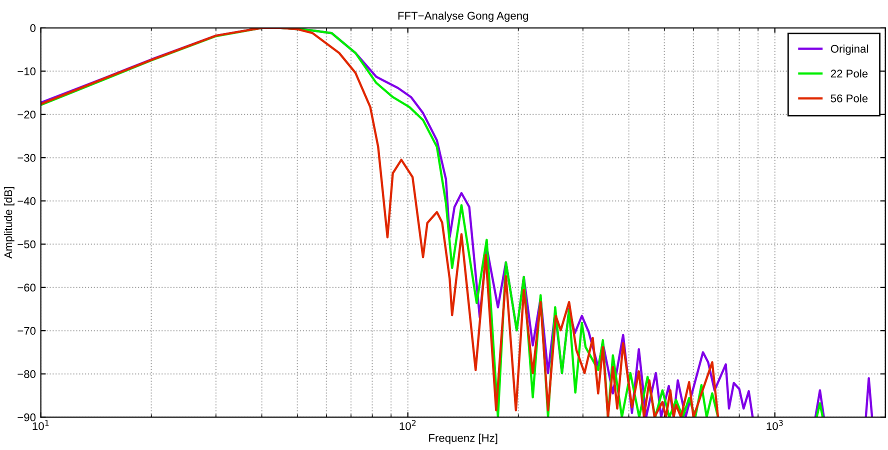  What do you see at coordinates (27, 201) in the screenshot?
I see `y-tick-label: −40` at bounding box center [27, 201].